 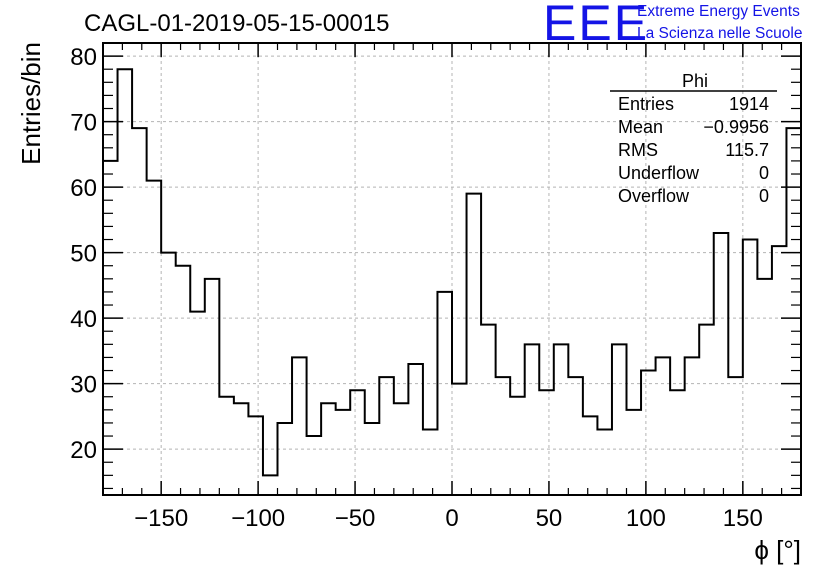 What do you see at coordinates (83, 188) in the screenshot?
I see `y-tick-label: 60` at bounding box center [83, 188].